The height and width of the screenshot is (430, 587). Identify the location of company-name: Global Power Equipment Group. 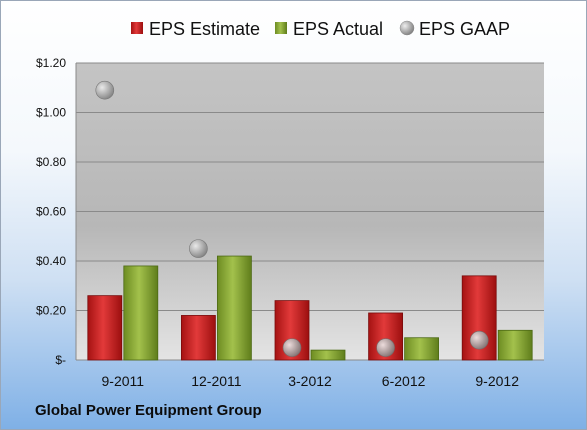
(148, 410).